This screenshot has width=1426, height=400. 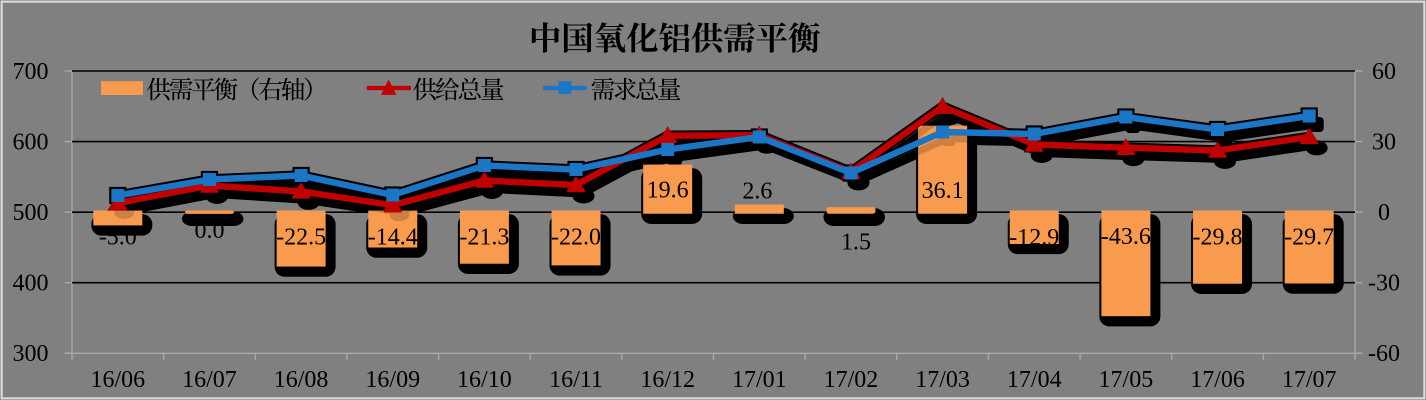 What do you see at coordinates (1034, 238) in the screenshot?
I see `svg-text: -12.9` at bounding box center [1034, 238].